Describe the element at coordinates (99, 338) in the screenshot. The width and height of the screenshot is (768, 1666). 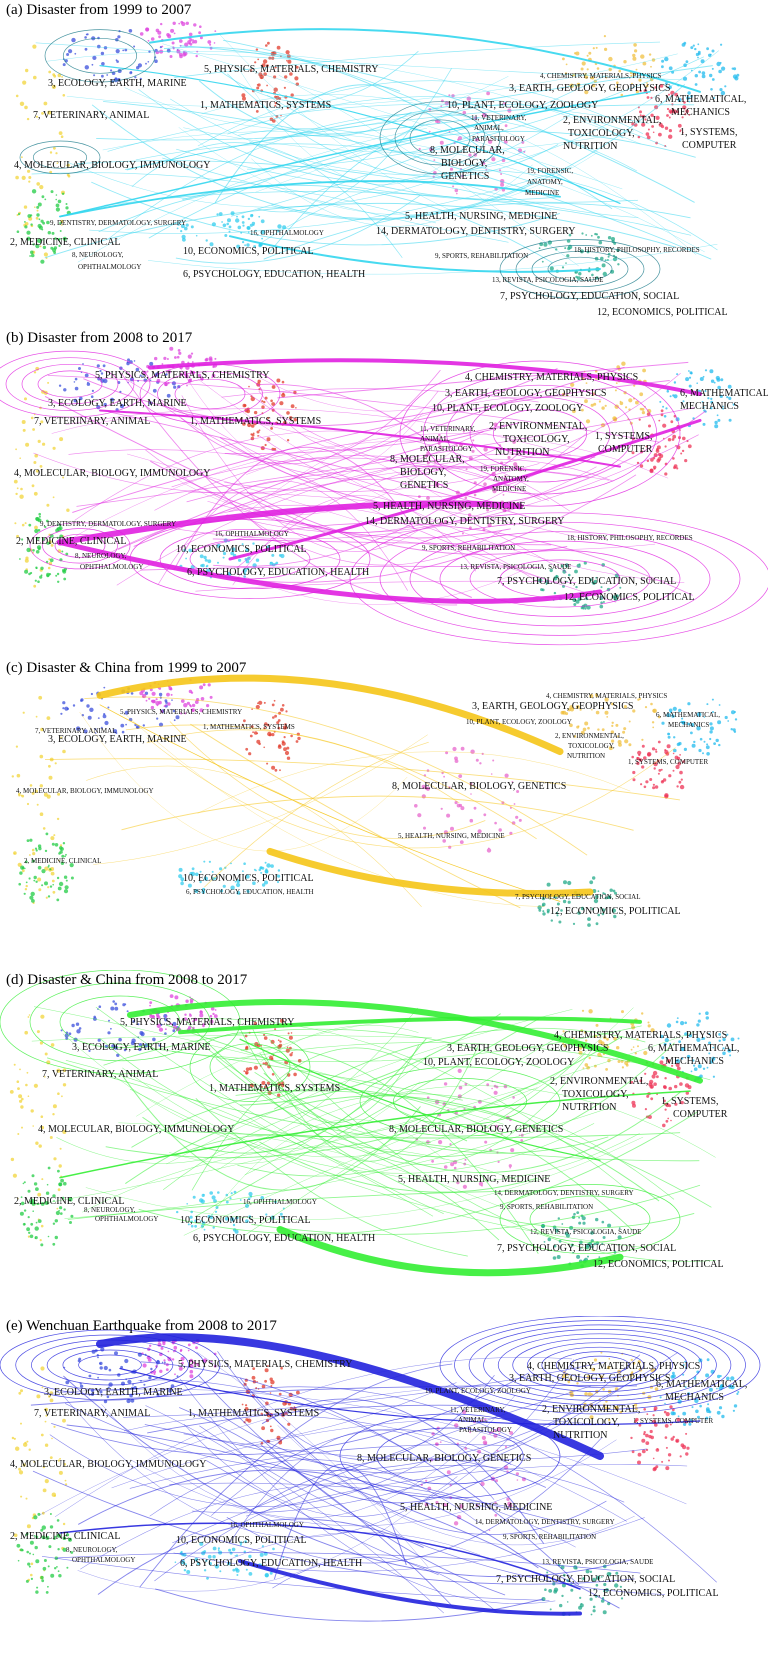
I see `panel-title: (b) Disaster from 2008 to 2017` at that location.